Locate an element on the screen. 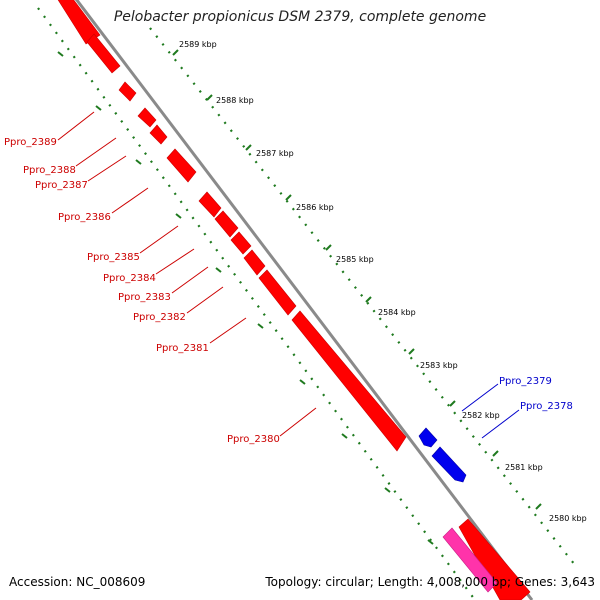 This screenshot has width=600, height=600. gene-label: Ppro_2379 is located at coordinates (525, 381).